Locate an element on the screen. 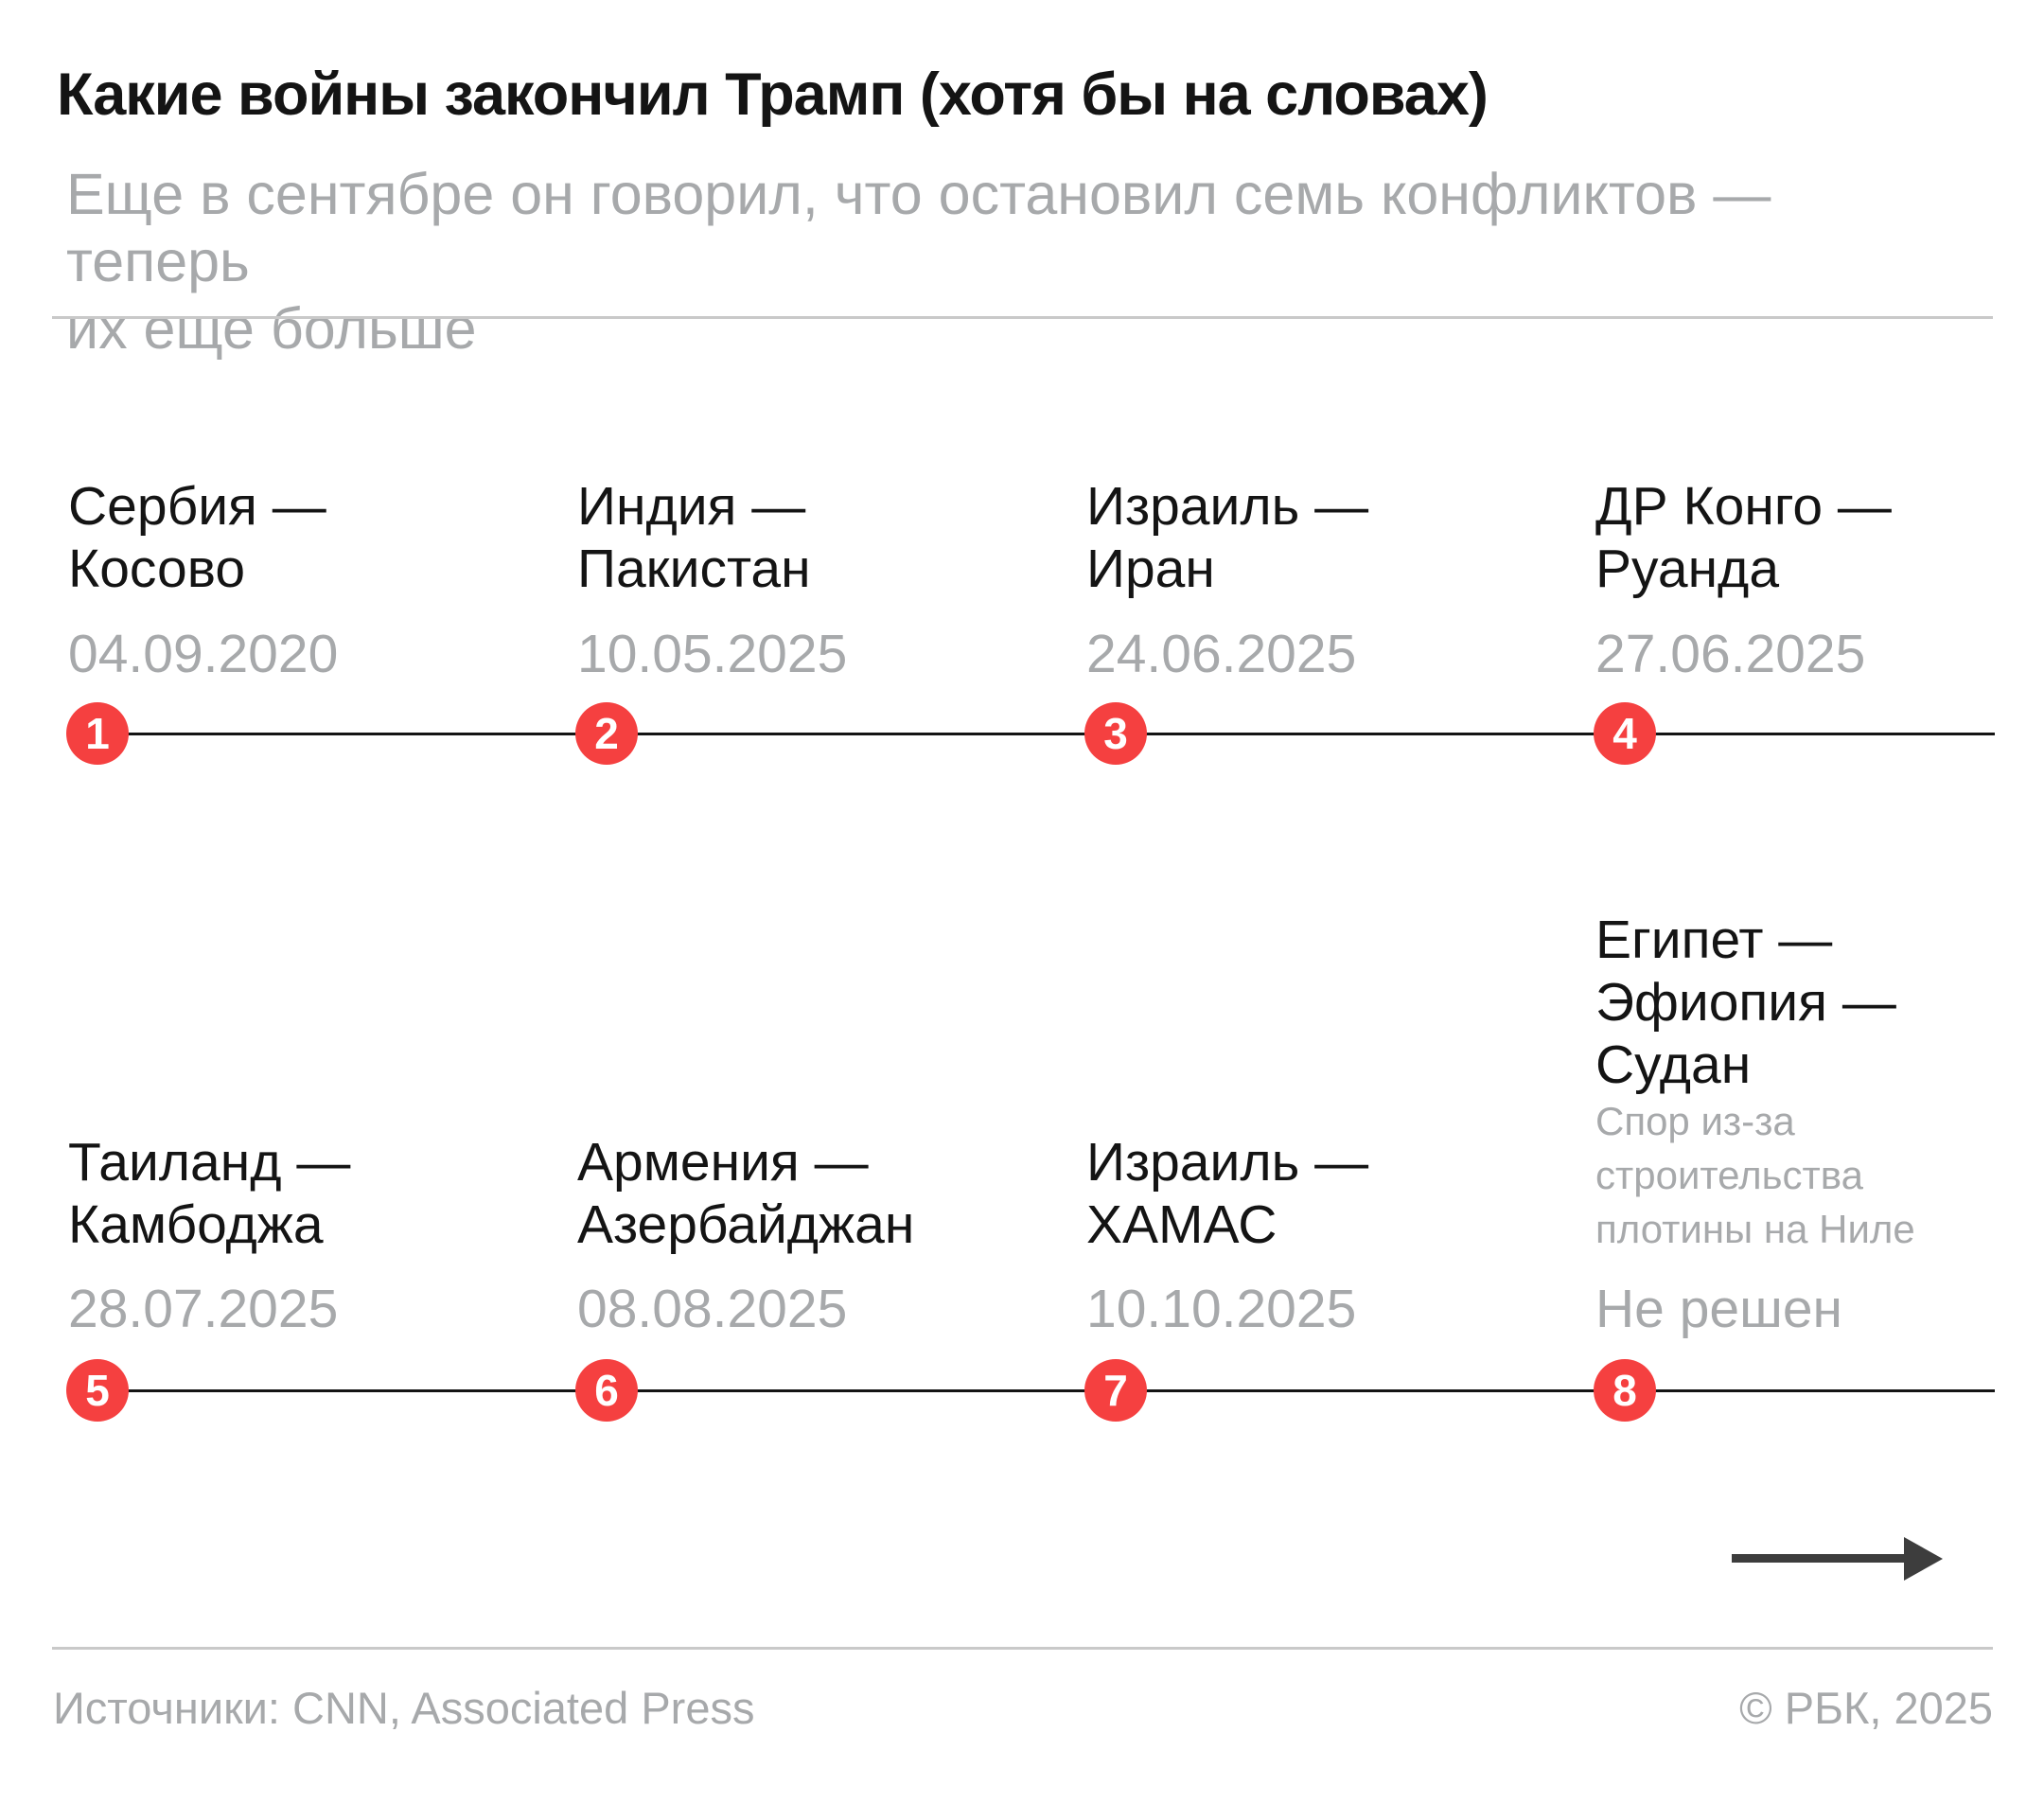 The height and width of the screenshot is (1803, 2044). conflict-date: 24.06.2025 is located at coordinates (1221, 654).